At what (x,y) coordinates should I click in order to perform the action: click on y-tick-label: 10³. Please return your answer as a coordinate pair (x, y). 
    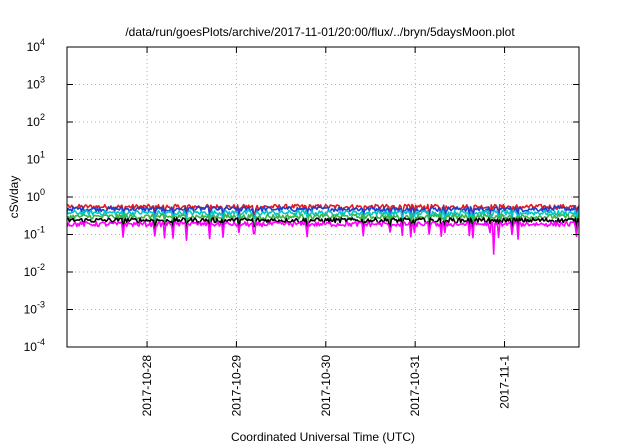
    Looking at the image, I should click on (36, 83).